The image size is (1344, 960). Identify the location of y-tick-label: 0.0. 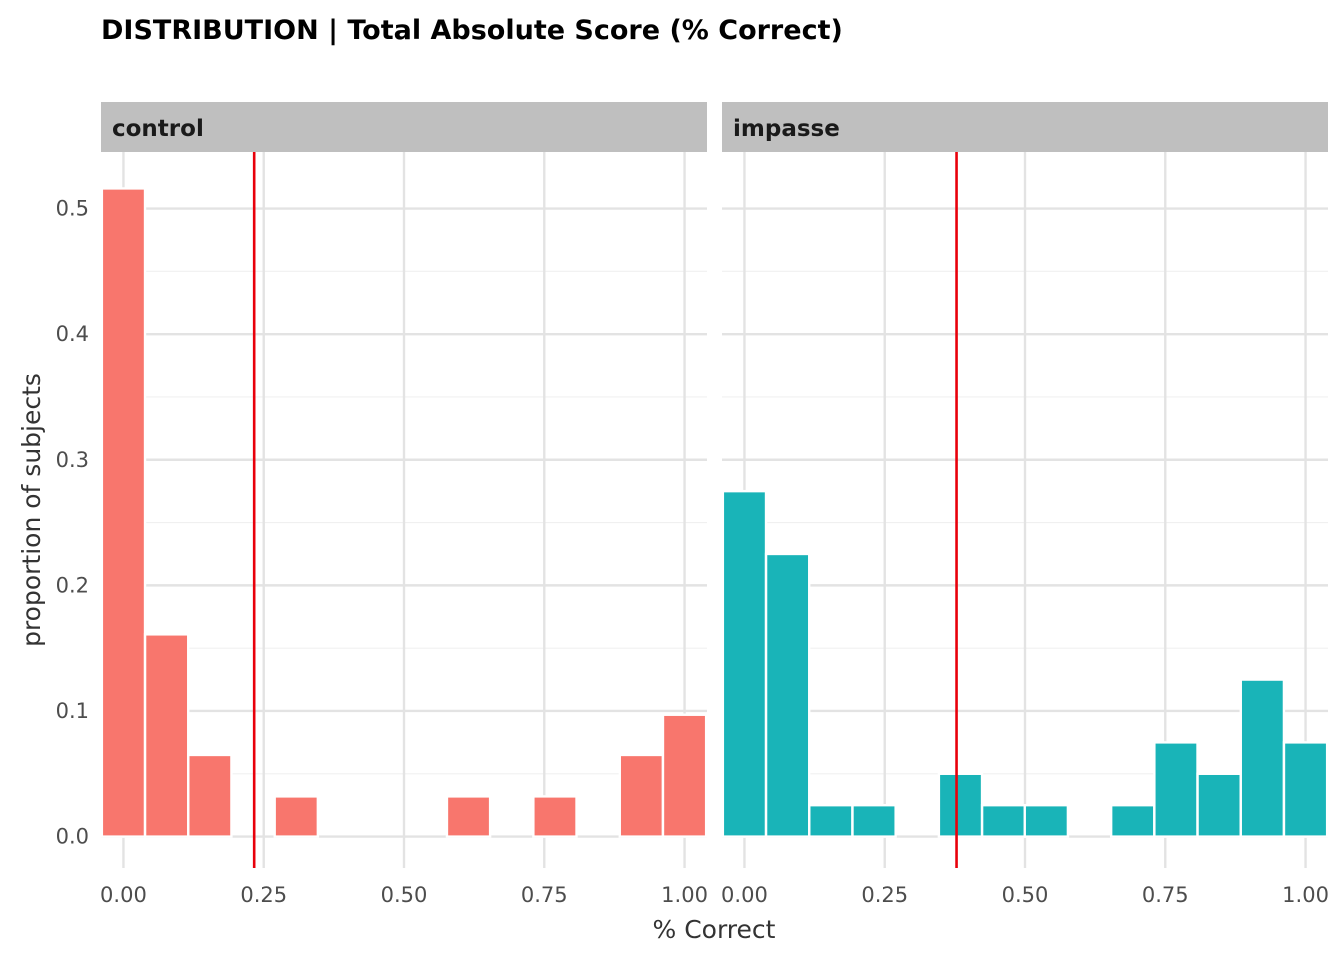
(72, 837).